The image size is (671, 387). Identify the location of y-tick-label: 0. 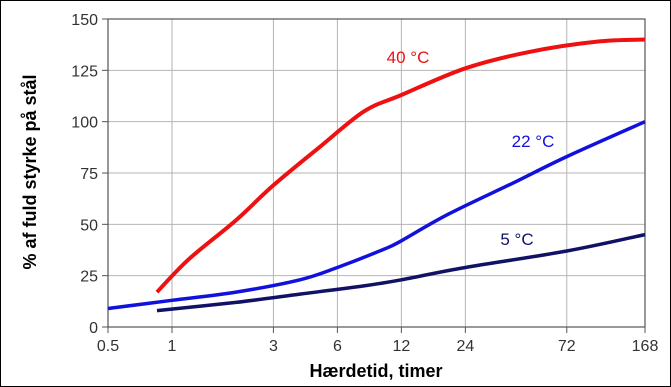
(93, 328).